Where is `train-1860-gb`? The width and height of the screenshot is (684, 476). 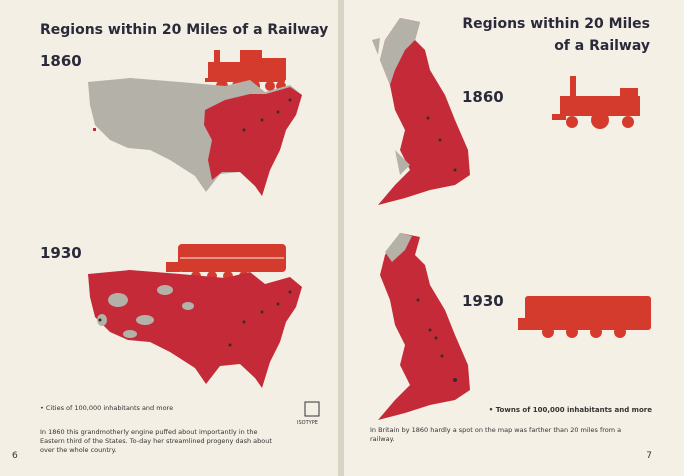 train-1860-gb is located at coordinates (596, 102).